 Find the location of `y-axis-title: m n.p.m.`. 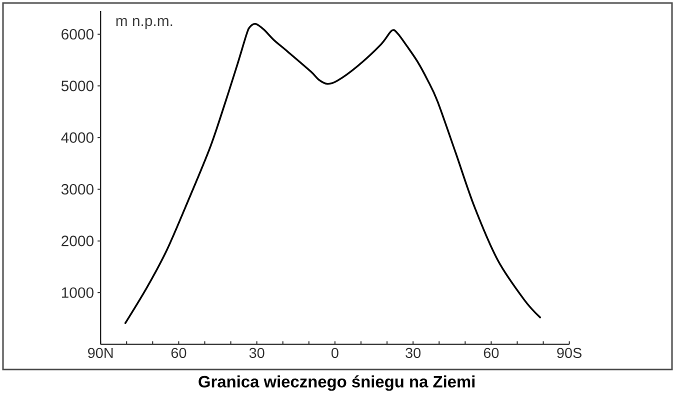

y-axis-title: m n.p.m. is located at coordinates (144, 24).